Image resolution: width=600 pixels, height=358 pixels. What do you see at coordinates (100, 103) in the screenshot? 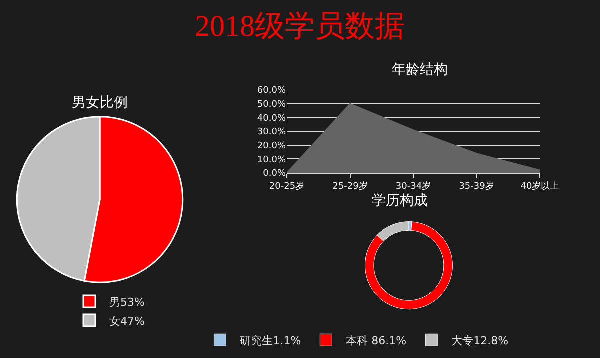
I see `chart-title: 男女比例` at bounding box center [100, 103].